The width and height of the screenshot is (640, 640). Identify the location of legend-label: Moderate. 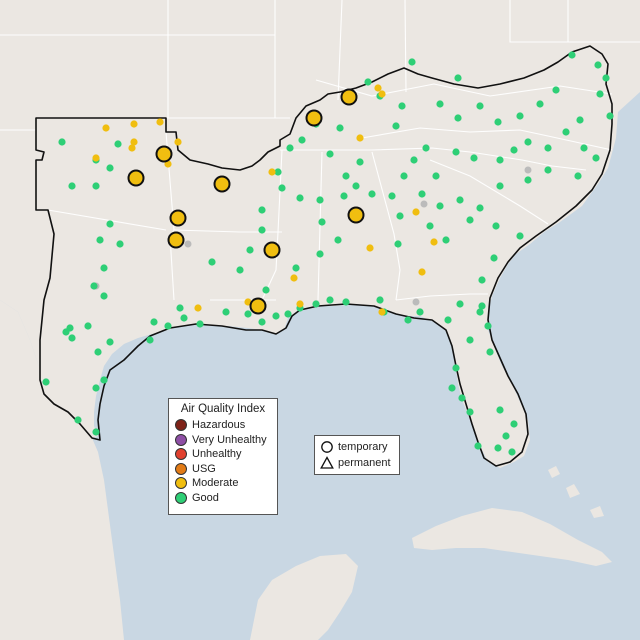
(215, 483).